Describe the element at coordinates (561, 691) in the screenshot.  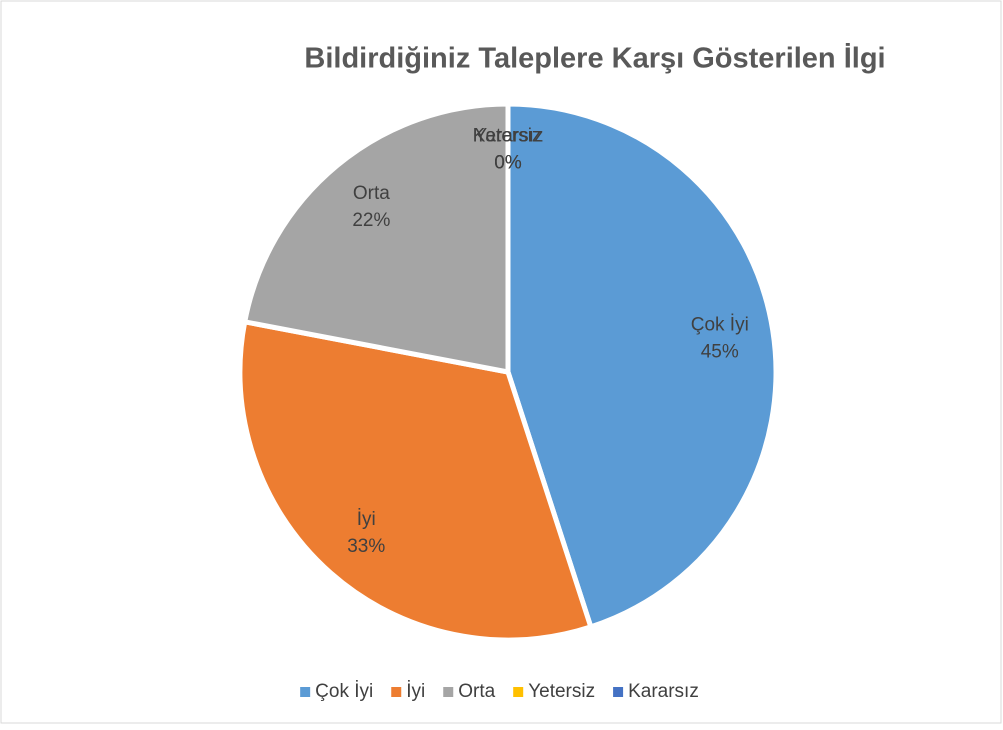
I see `legend-label: Yetersiz` at that location.